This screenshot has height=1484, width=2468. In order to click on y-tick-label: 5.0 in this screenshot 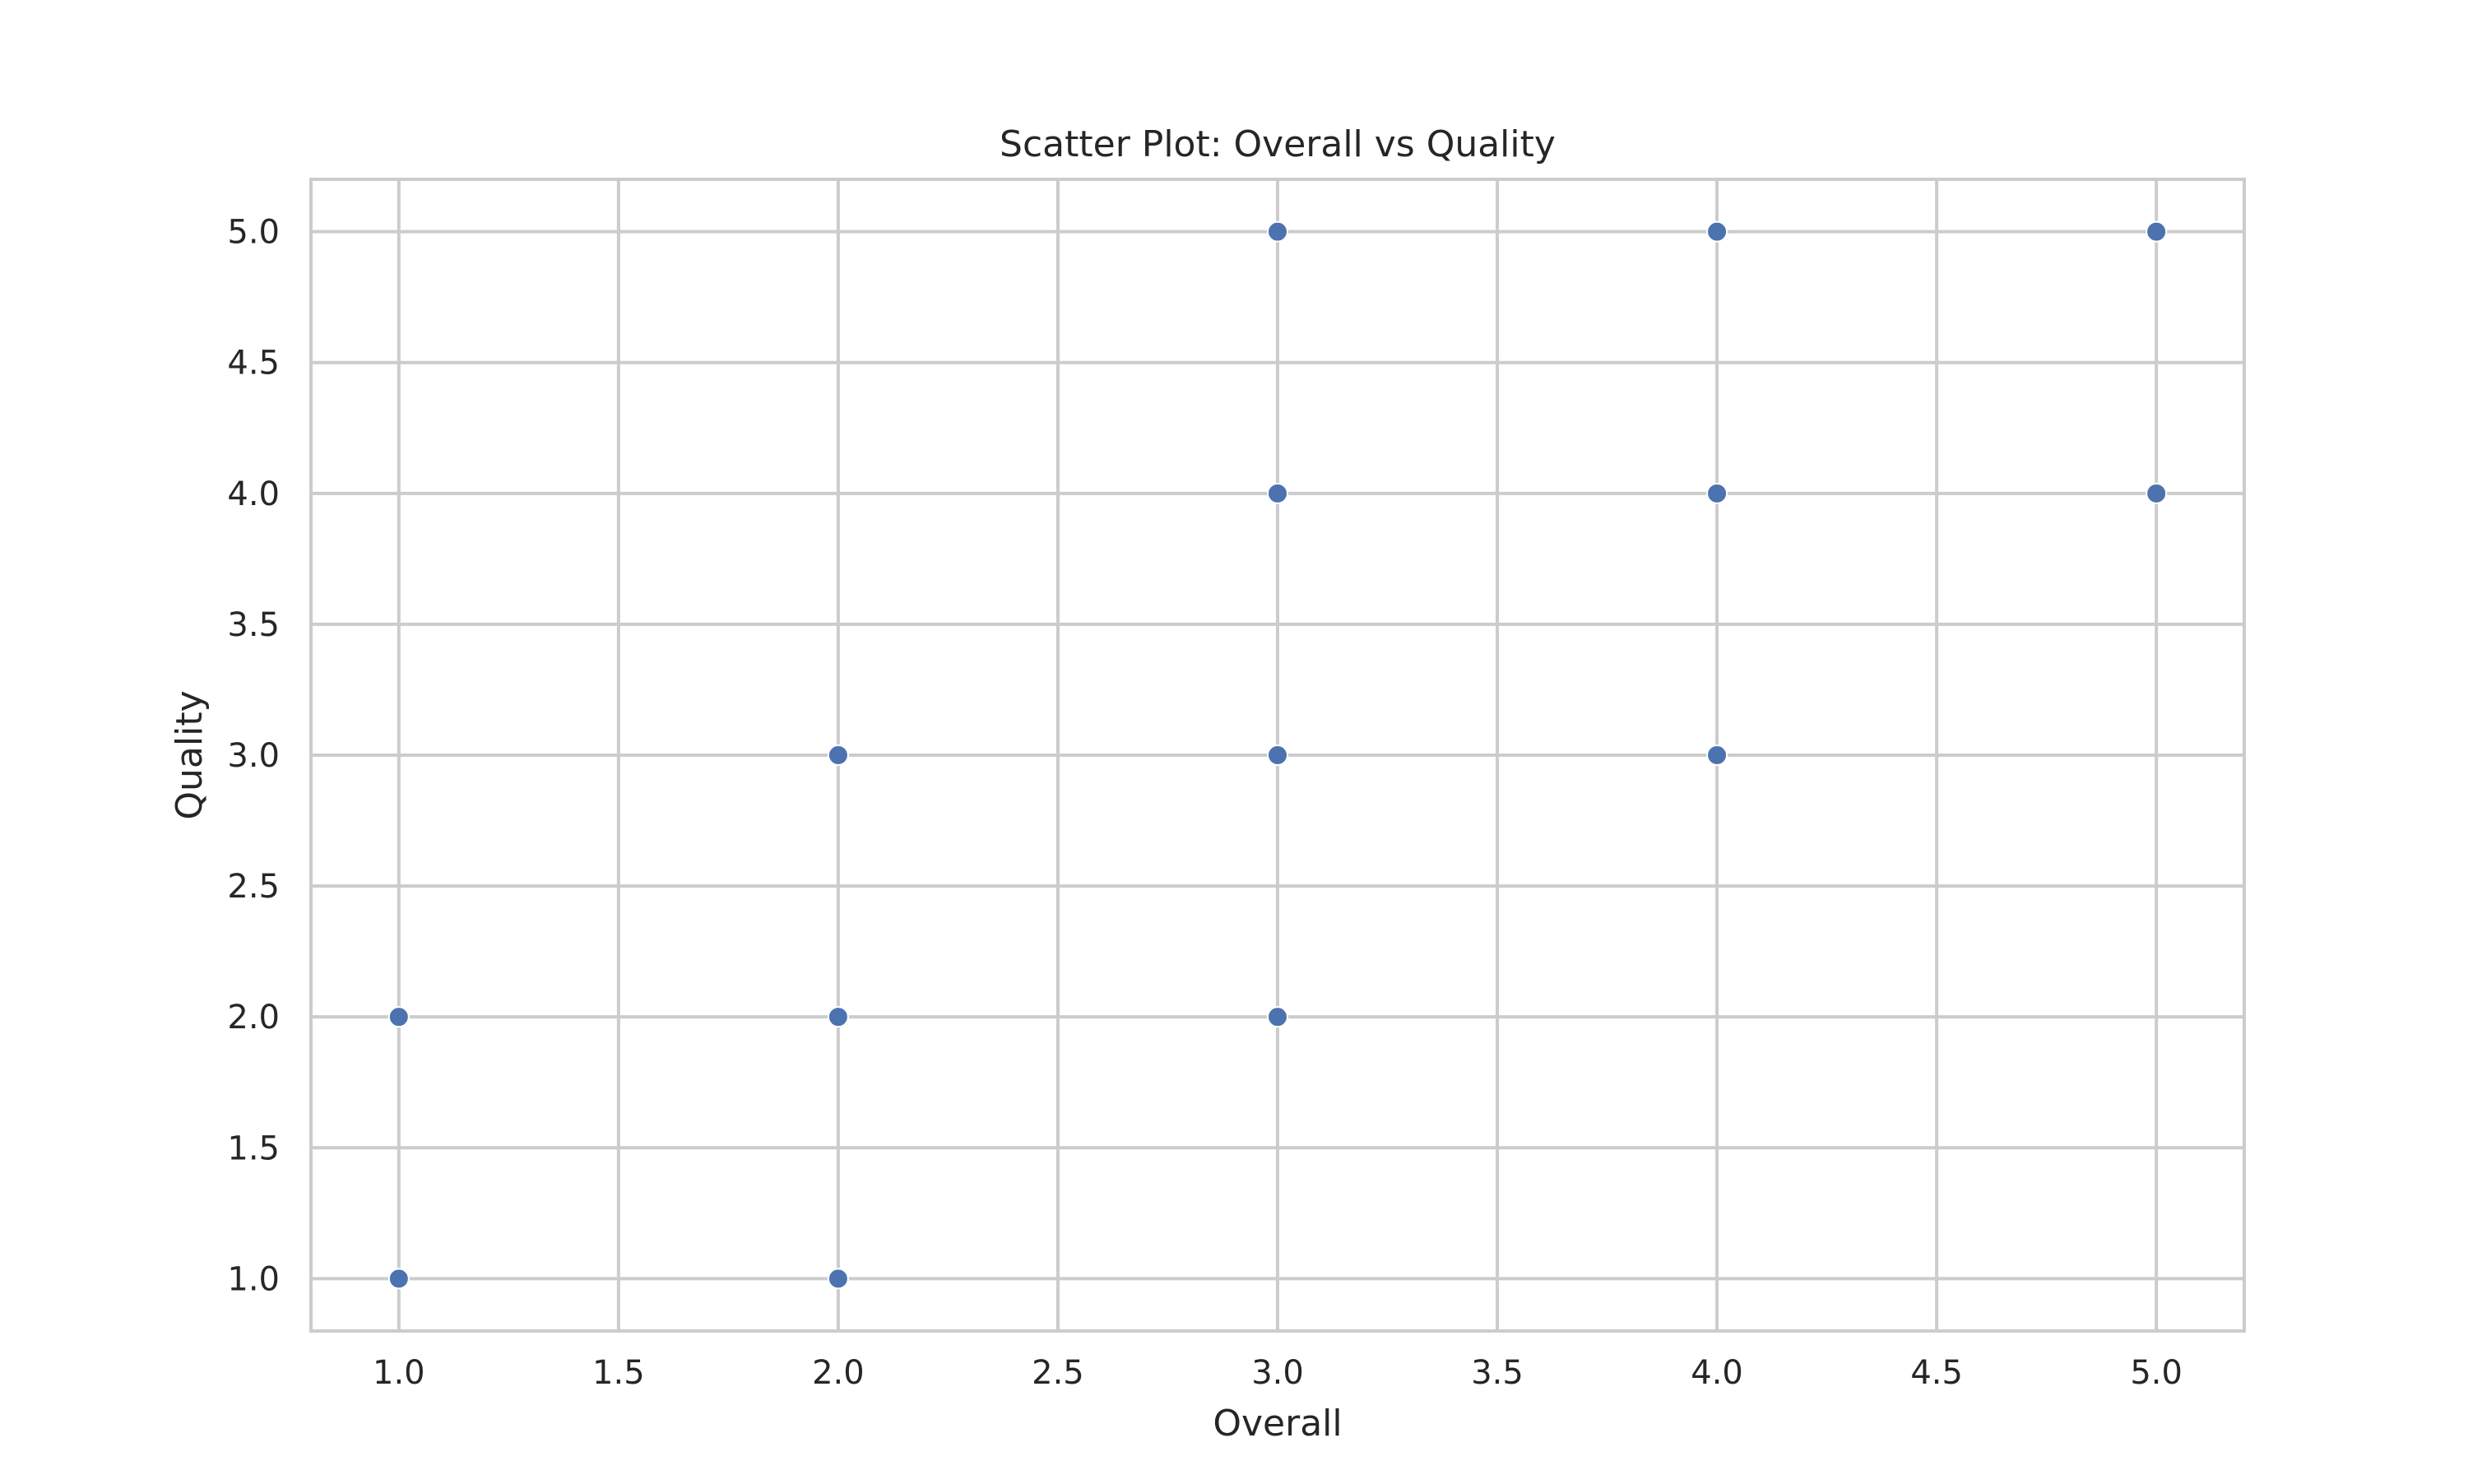, I will do `click(253, 233)`.